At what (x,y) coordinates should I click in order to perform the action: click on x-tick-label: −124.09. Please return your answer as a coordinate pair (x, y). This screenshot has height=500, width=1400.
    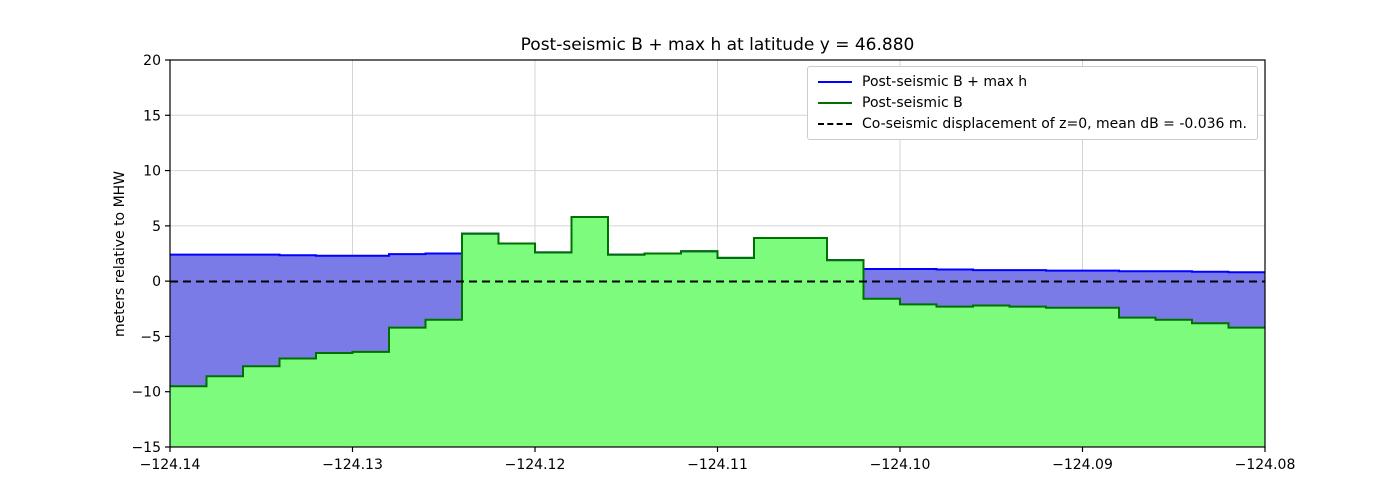
    Looking at the image, I should click on (1082, 465).